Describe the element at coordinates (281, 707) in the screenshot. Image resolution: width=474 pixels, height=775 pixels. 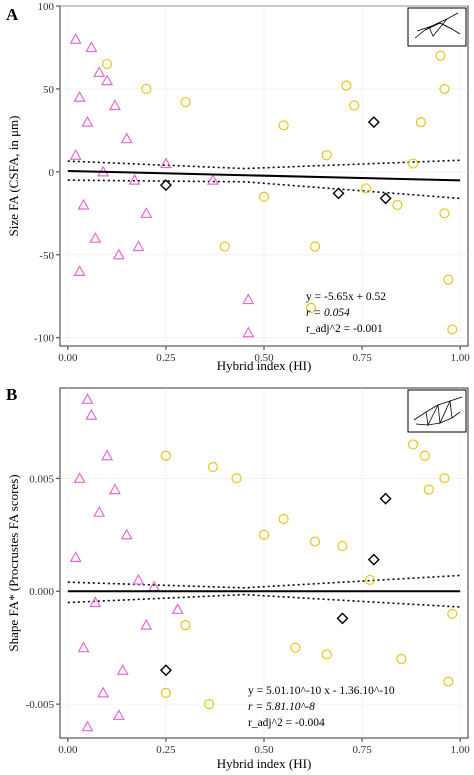
I see `panel-b-equation-line-2: r = 5.81.10^-8` at that location.